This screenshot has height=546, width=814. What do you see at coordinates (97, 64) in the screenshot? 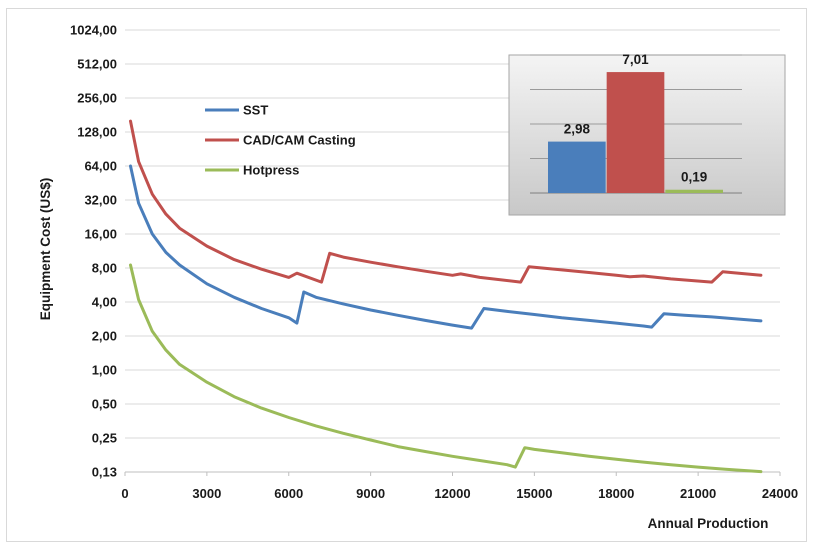
I see `y-tick-label: 512,00` at bounding box center [97, 64].